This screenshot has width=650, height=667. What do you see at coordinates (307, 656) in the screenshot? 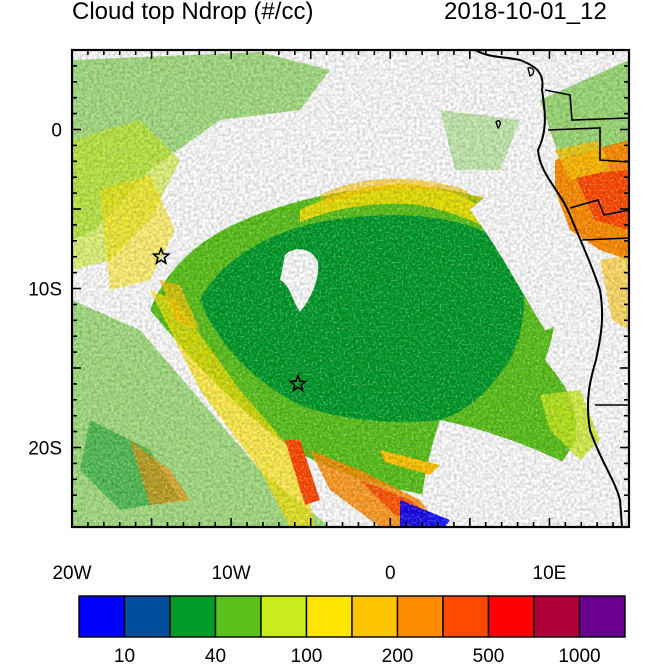
I see `colorbar-label: 100` at bounding box center [307, 656].